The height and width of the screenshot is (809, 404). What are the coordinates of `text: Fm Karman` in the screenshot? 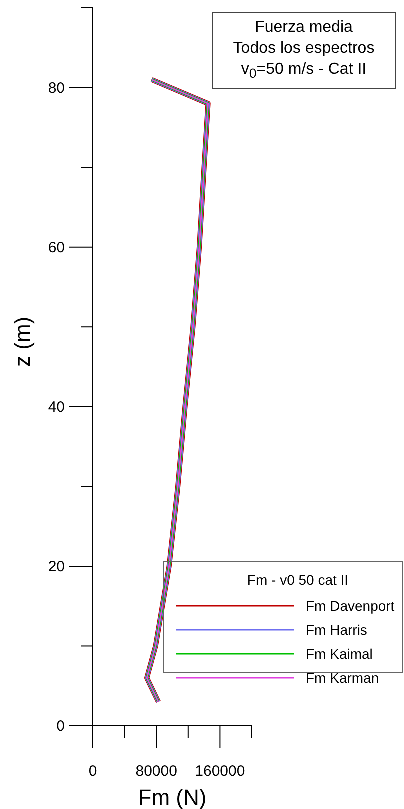 It's located at (343, 678).